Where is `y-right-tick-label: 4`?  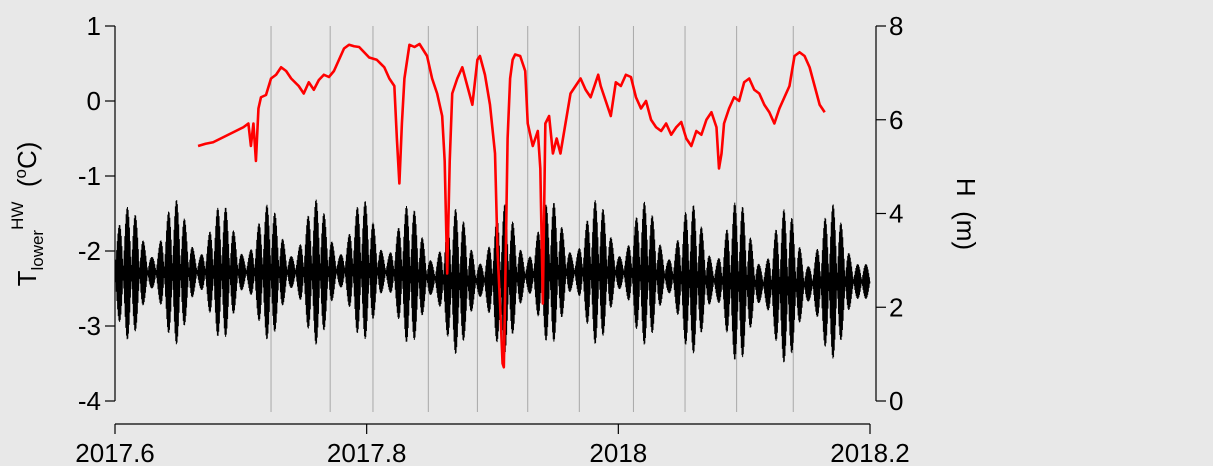
y-right-tick-label: 4 is located at coordinates (896, 214).